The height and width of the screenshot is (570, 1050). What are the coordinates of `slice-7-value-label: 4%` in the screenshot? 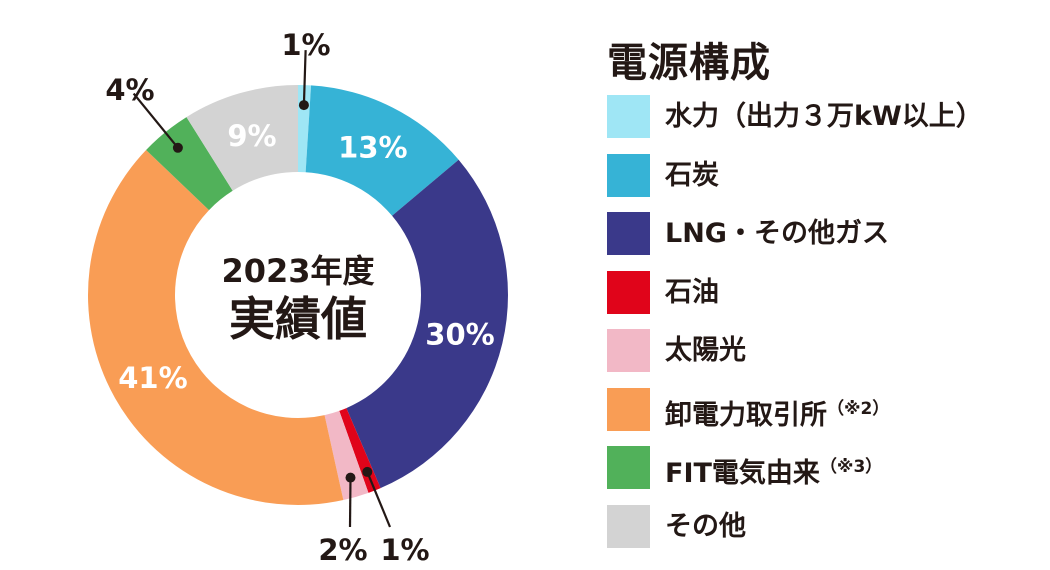 It's located at (129, 90).